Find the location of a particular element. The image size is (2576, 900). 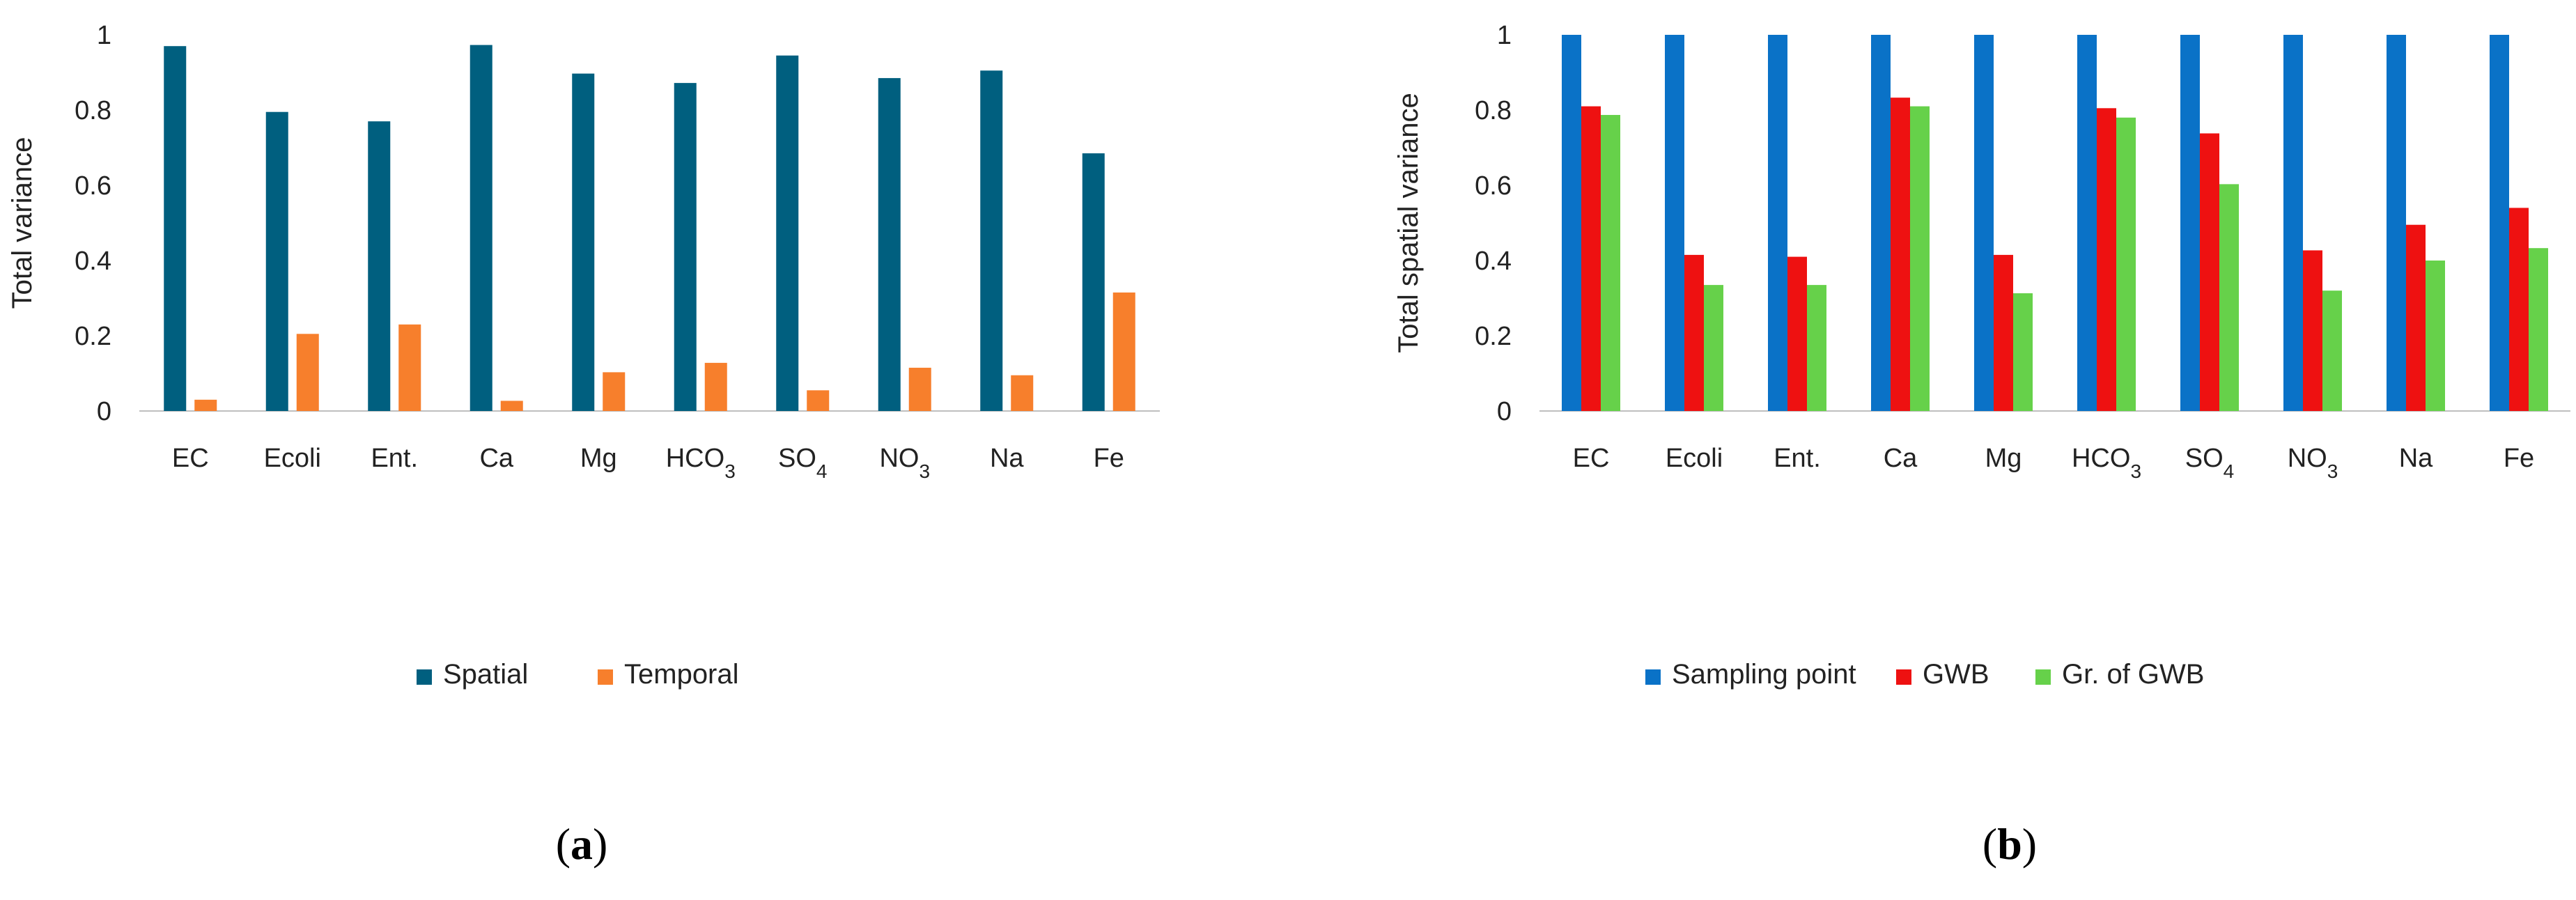

bar-gwb-ecoli is located at coordinates (1694, 332).